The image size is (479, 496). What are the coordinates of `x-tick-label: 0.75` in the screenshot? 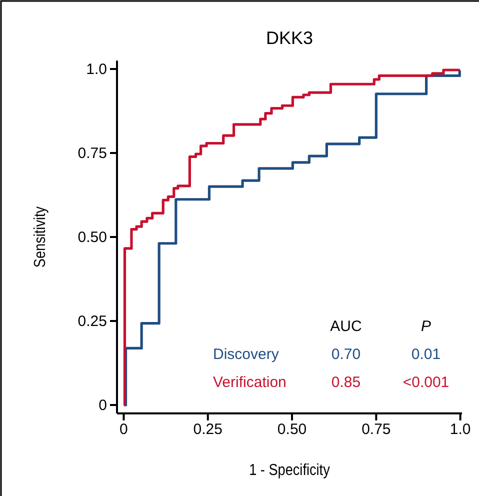 It's located at (376, 429).